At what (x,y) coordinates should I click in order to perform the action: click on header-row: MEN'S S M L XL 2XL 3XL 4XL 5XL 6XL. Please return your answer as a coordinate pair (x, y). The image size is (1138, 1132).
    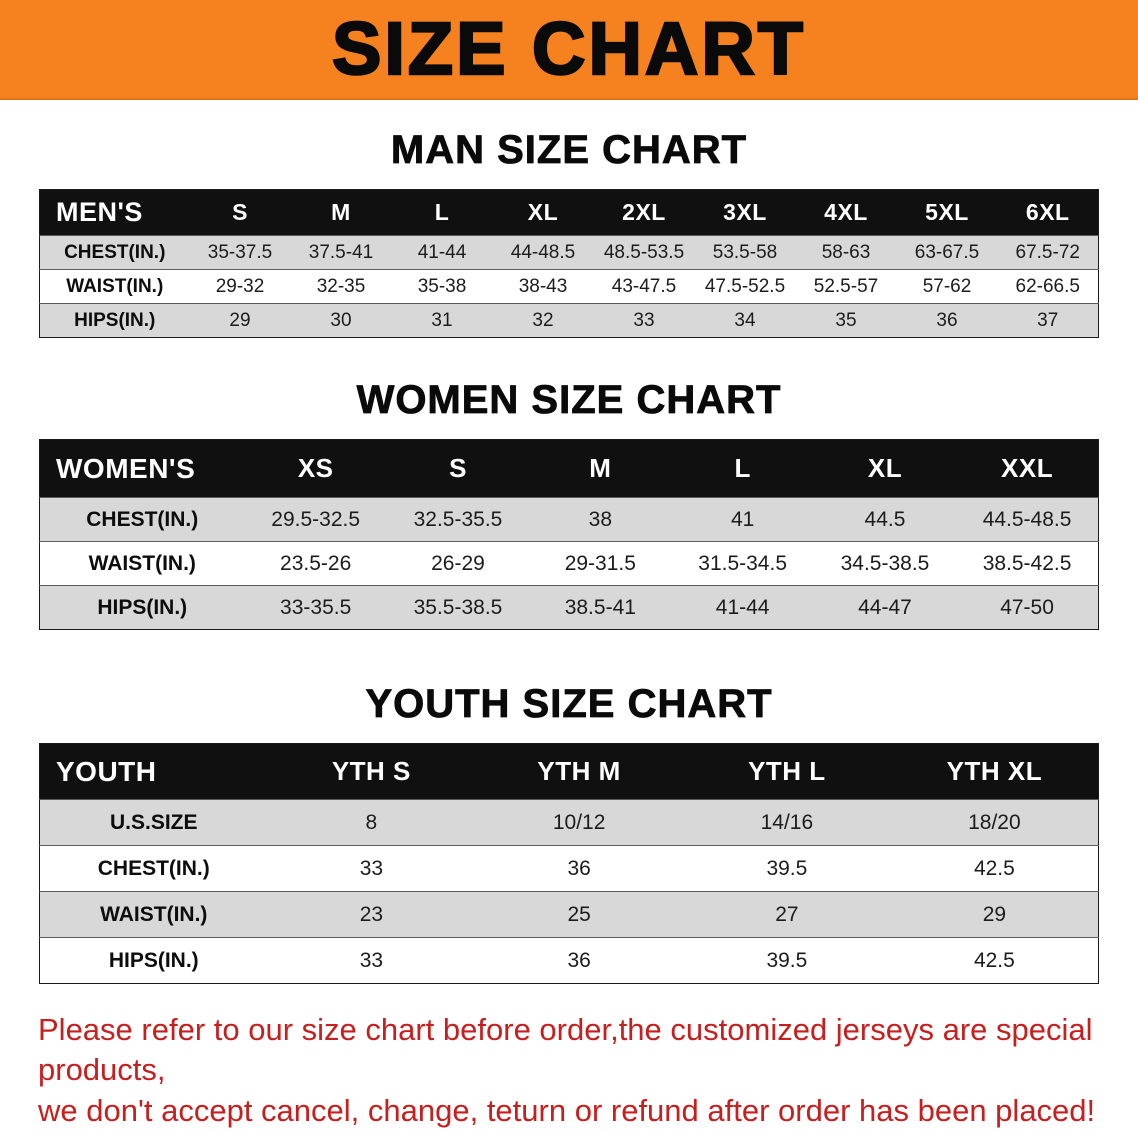
    Looking at the image, I should click on (569, 212).